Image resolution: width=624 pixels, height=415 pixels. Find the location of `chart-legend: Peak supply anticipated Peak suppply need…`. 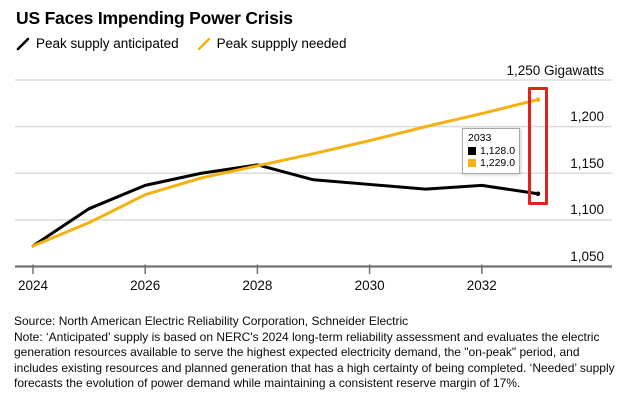

chart-legend: Peak supply anticipated Peak suppply need… is located at coordinates (181, 43).